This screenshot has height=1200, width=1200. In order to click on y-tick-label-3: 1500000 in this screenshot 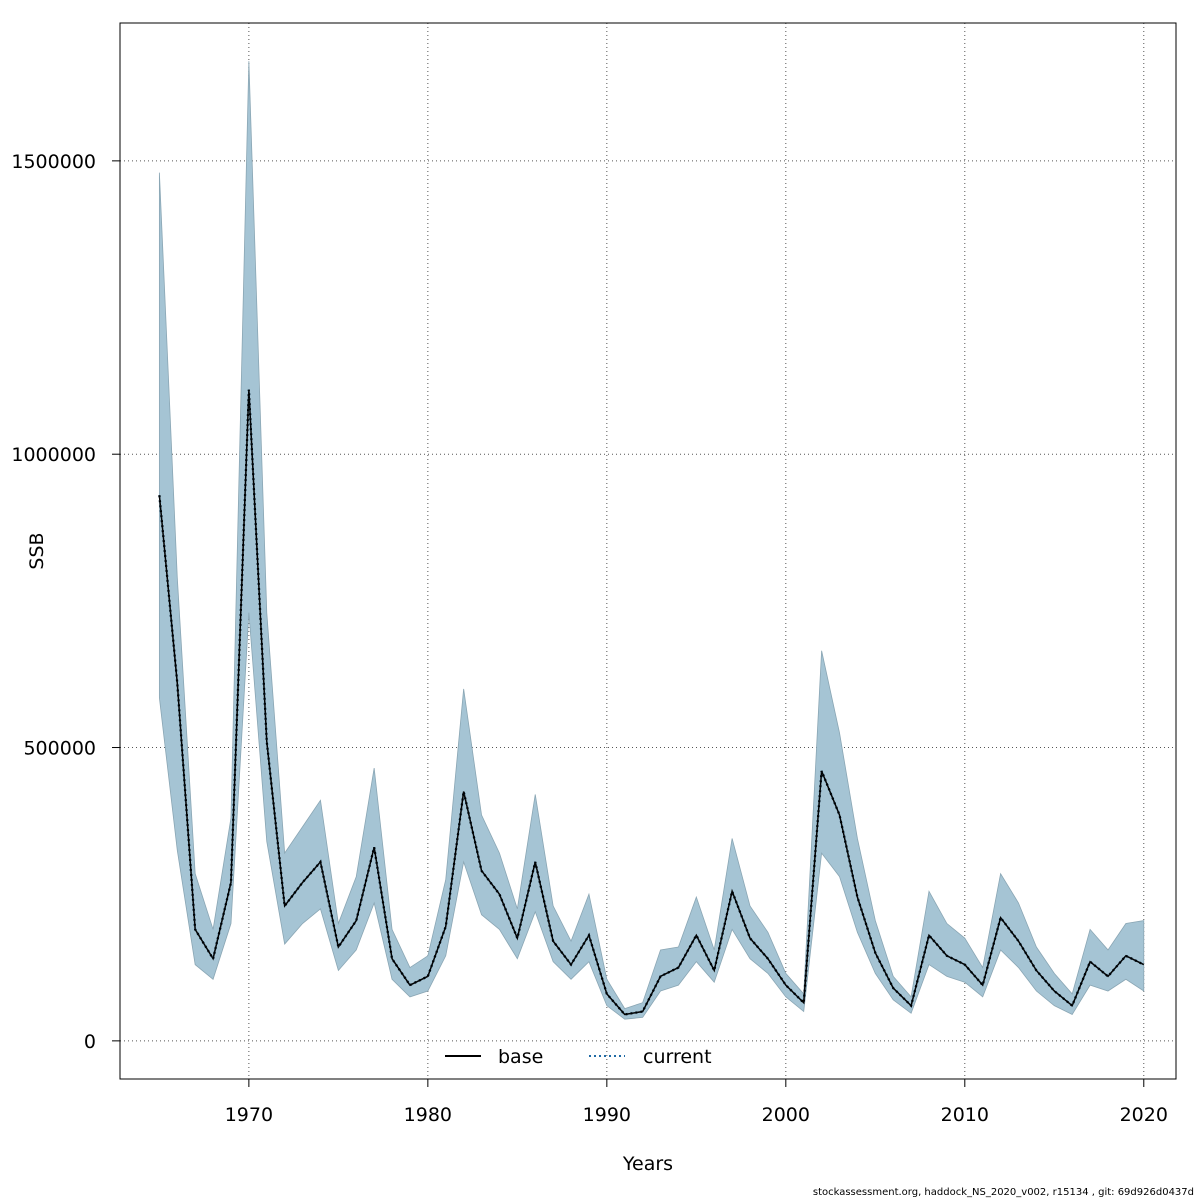, I will do `click(53, 162)`.